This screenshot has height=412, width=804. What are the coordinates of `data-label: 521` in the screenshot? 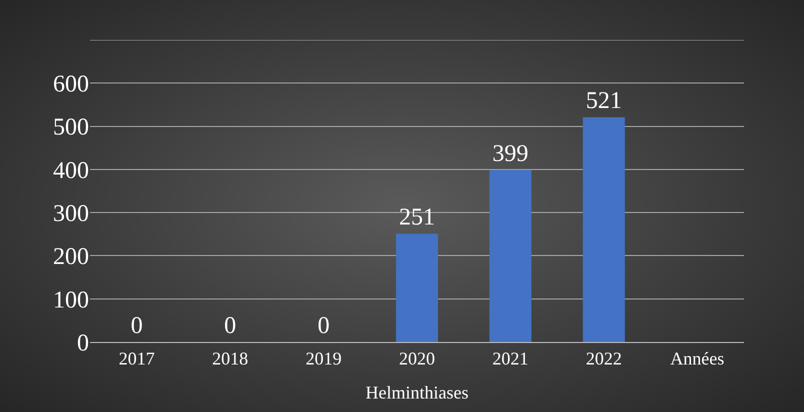 It's located at (604, 101).